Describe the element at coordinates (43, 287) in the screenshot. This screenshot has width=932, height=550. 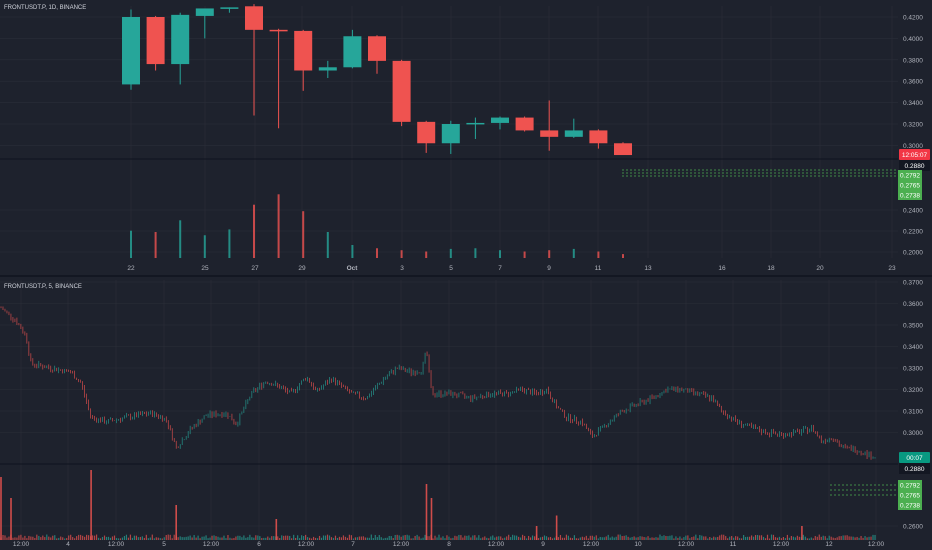
I see `five-minute-legend: FRONTUSDT.P, 5, BINANCE` at that location.